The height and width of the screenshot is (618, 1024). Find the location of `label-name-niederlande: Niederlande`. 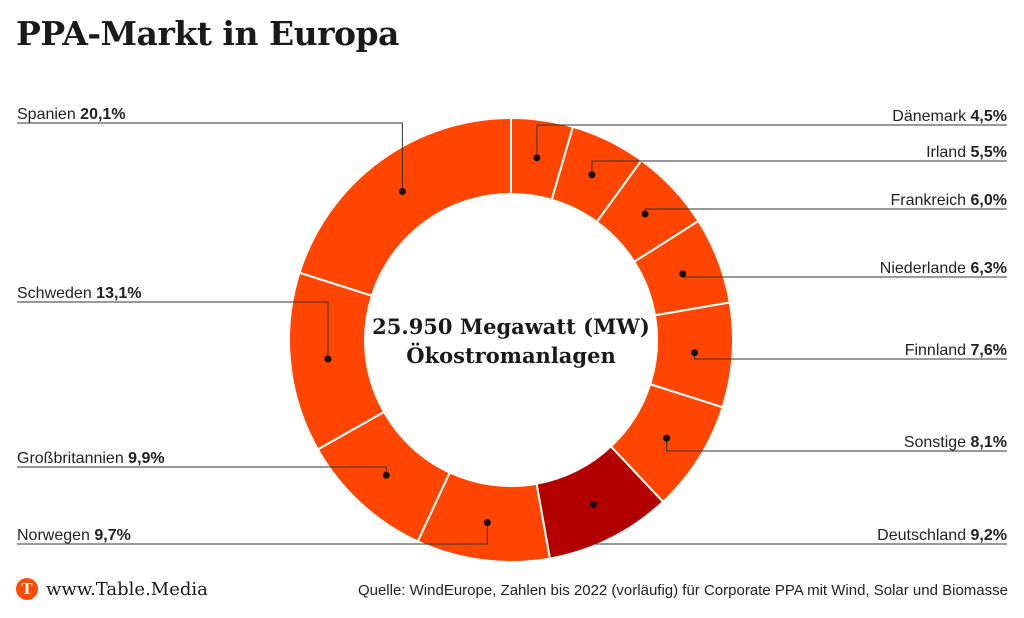

label-name-niederlande: Niederlande is located at coordinates (925, 268).